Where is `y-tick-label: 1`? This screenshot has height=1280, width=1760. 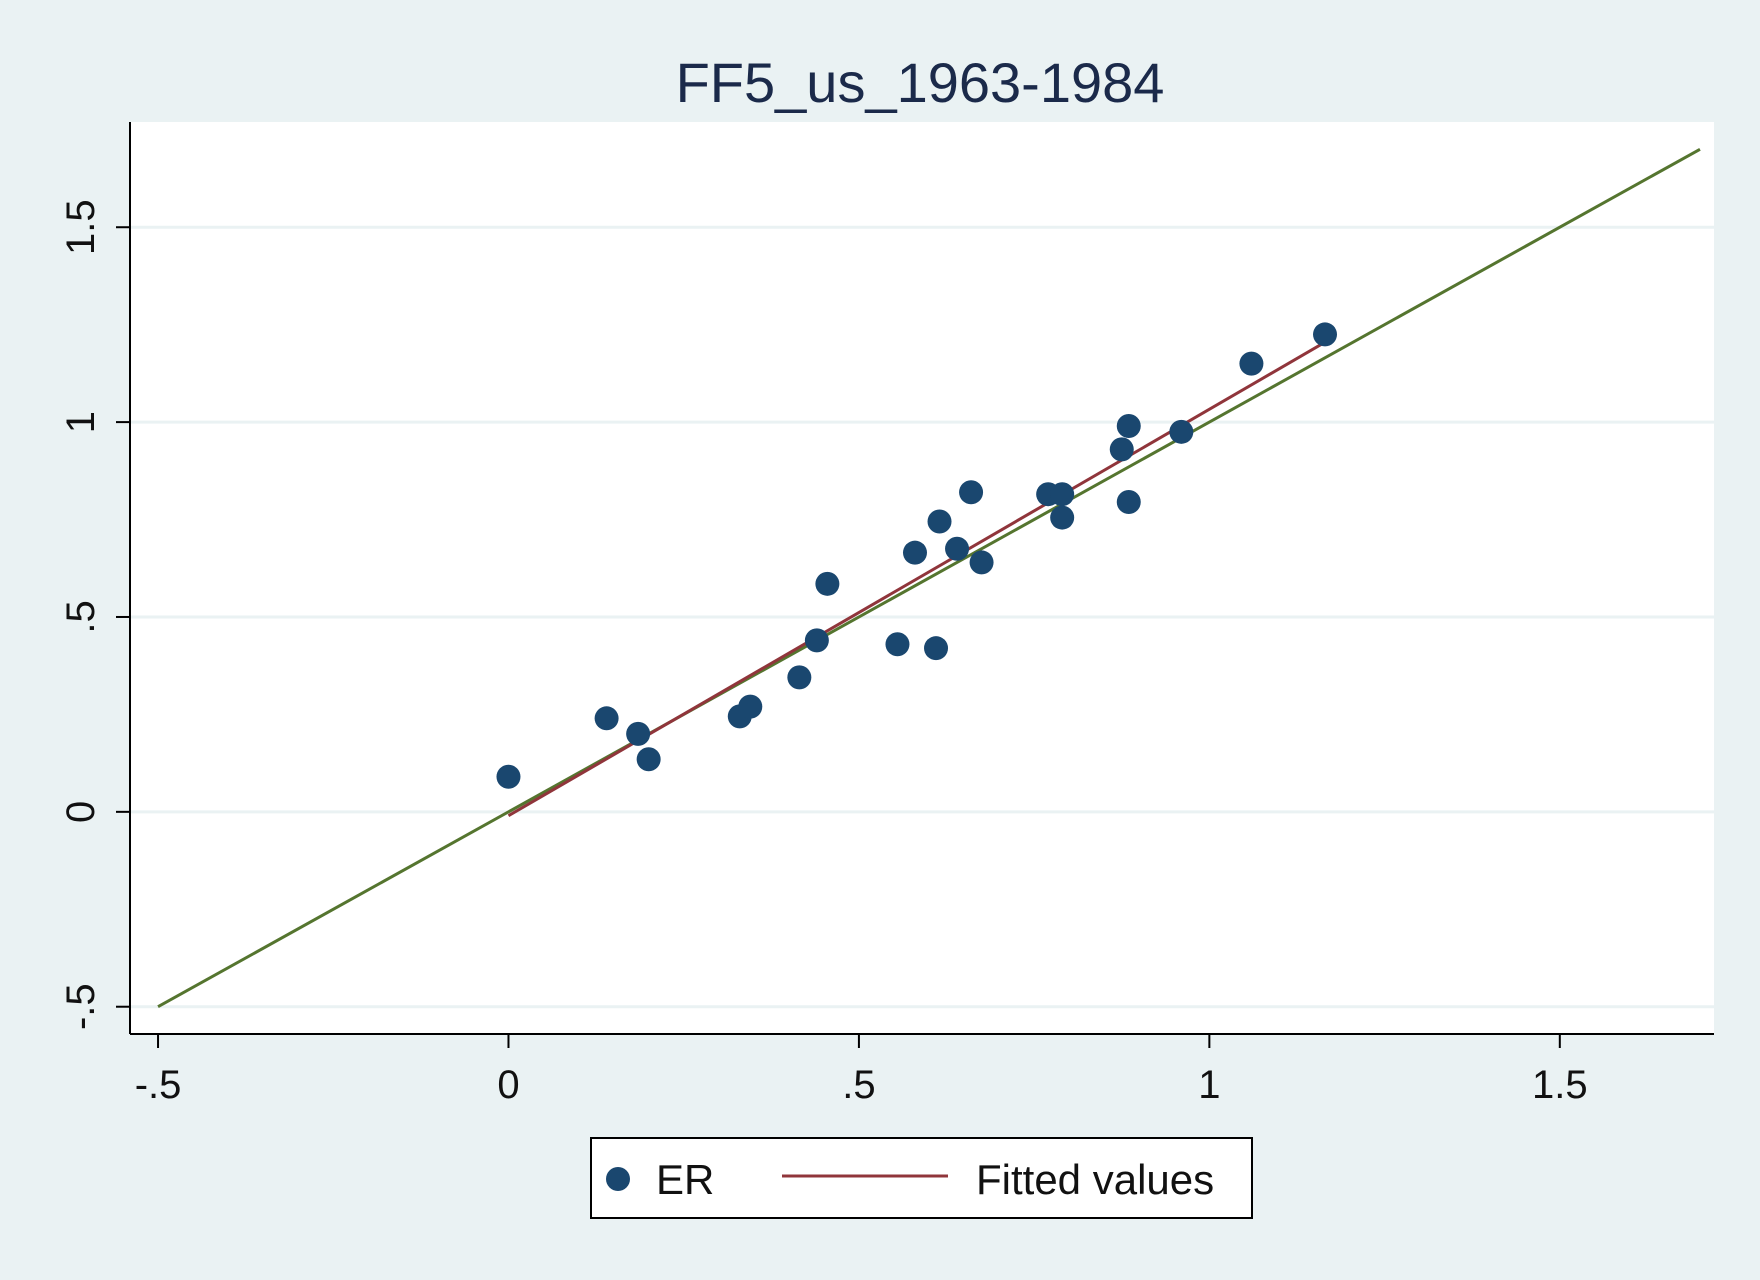
y-tick-label: 1 is located at coordinates (81, 422).